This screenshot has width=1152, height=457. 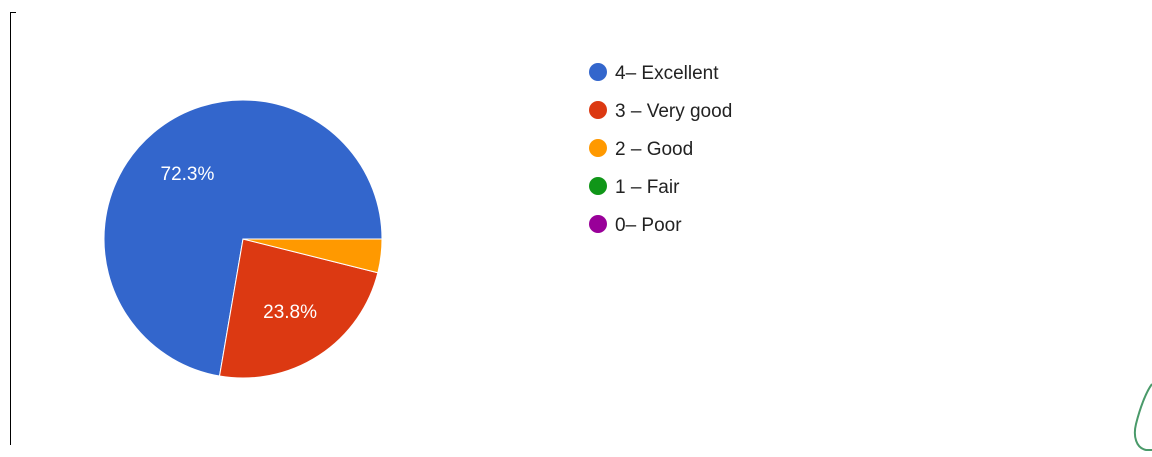 I want to click on legend-label-3: 1 – Fair, so click(x=647, y=187).